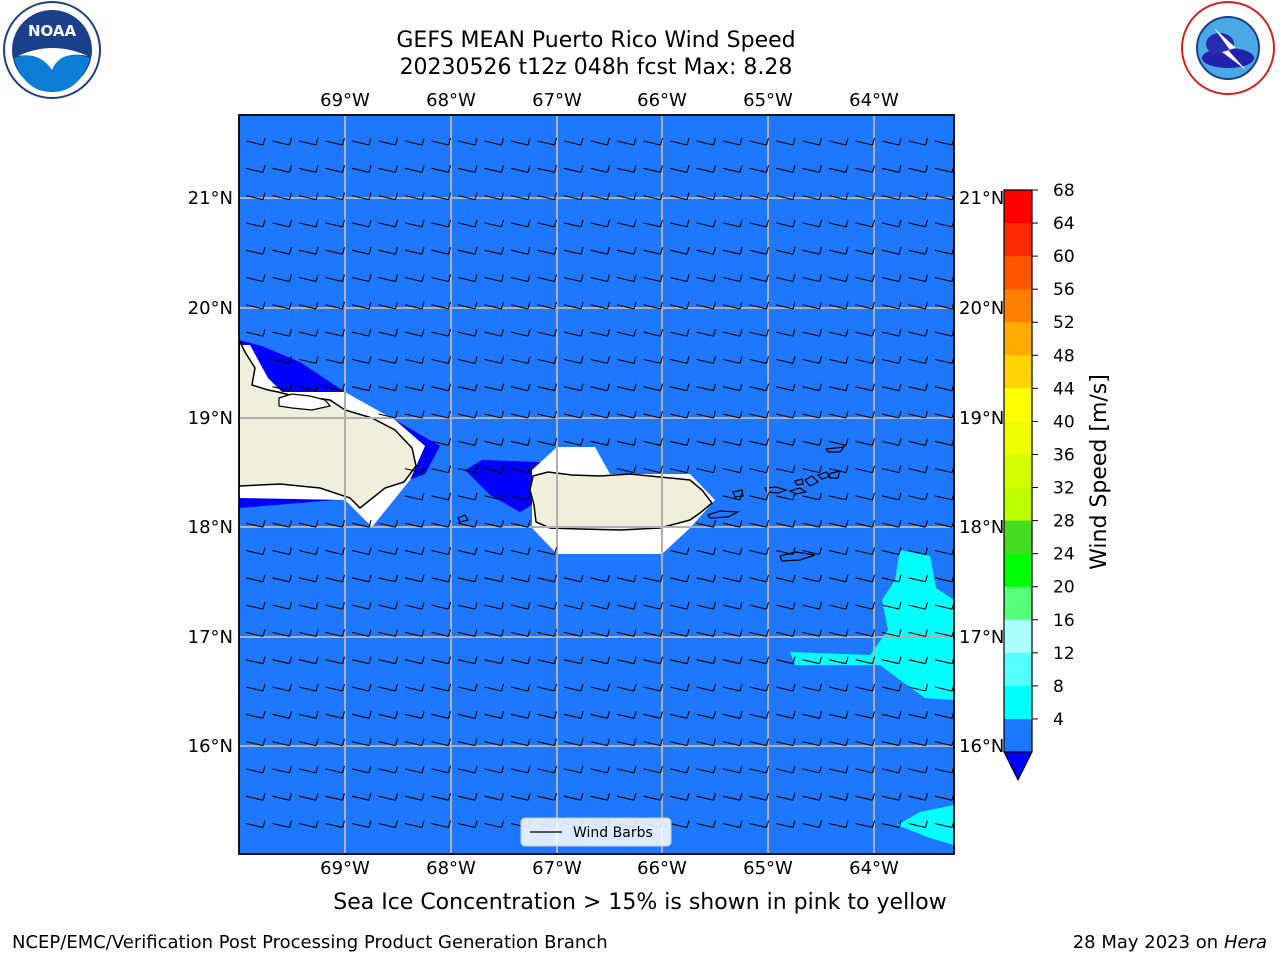 The height and width of the screenshot is (960, 1280). What do you see at coordinates (210, 746) in the screenshot?
I see `lat-label-left: 16°N` at bounding box center [210, 746].